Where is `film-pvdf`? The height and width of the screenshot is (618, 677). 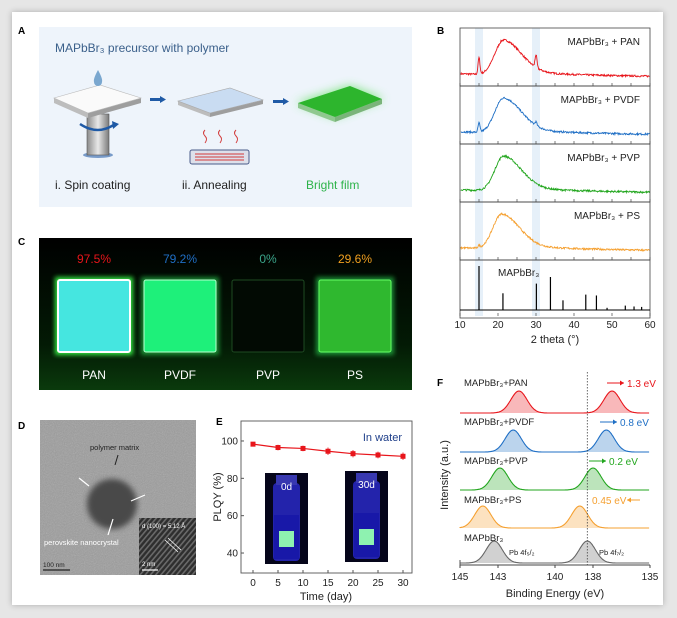
film-pvdf is located at coordinates (180, 316).